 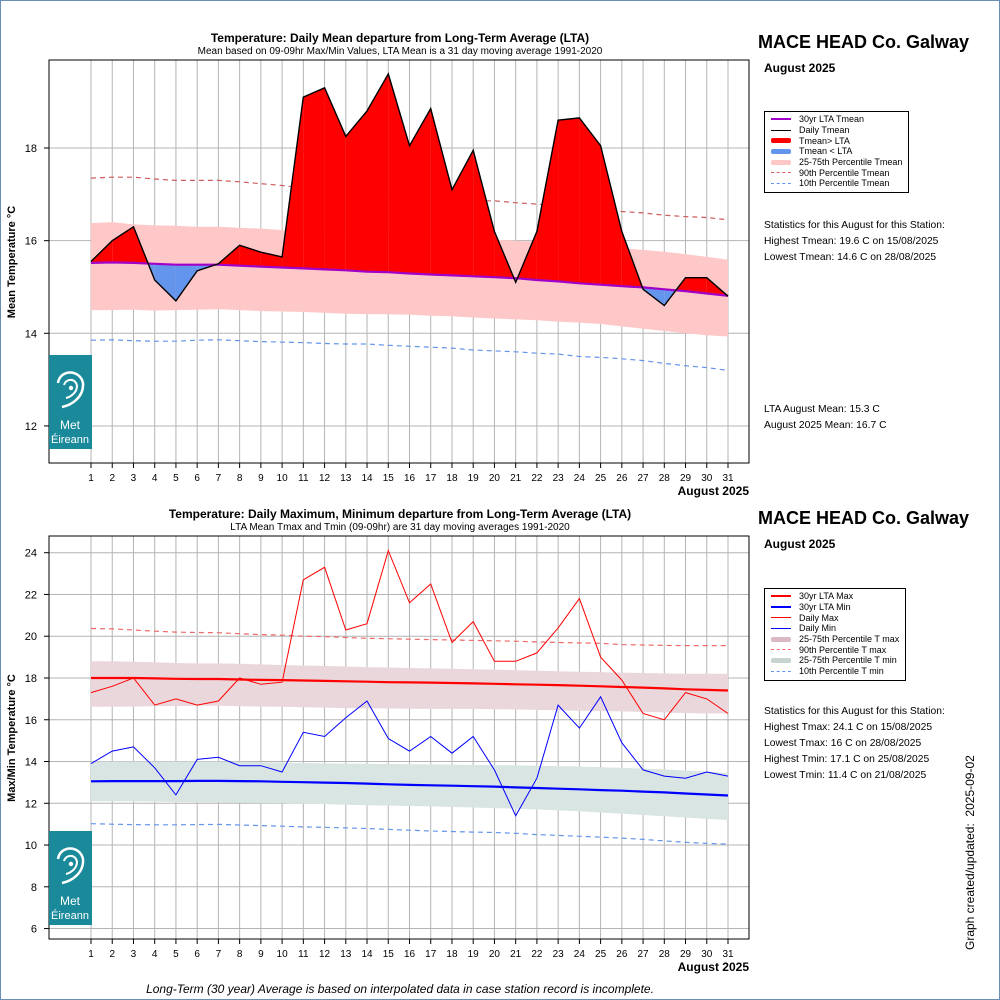 What do you see at coordinates (849, 639) in the screenshot?
I see `legend-label: 25-75th Percentile T max` at bounding box center [849, 639].